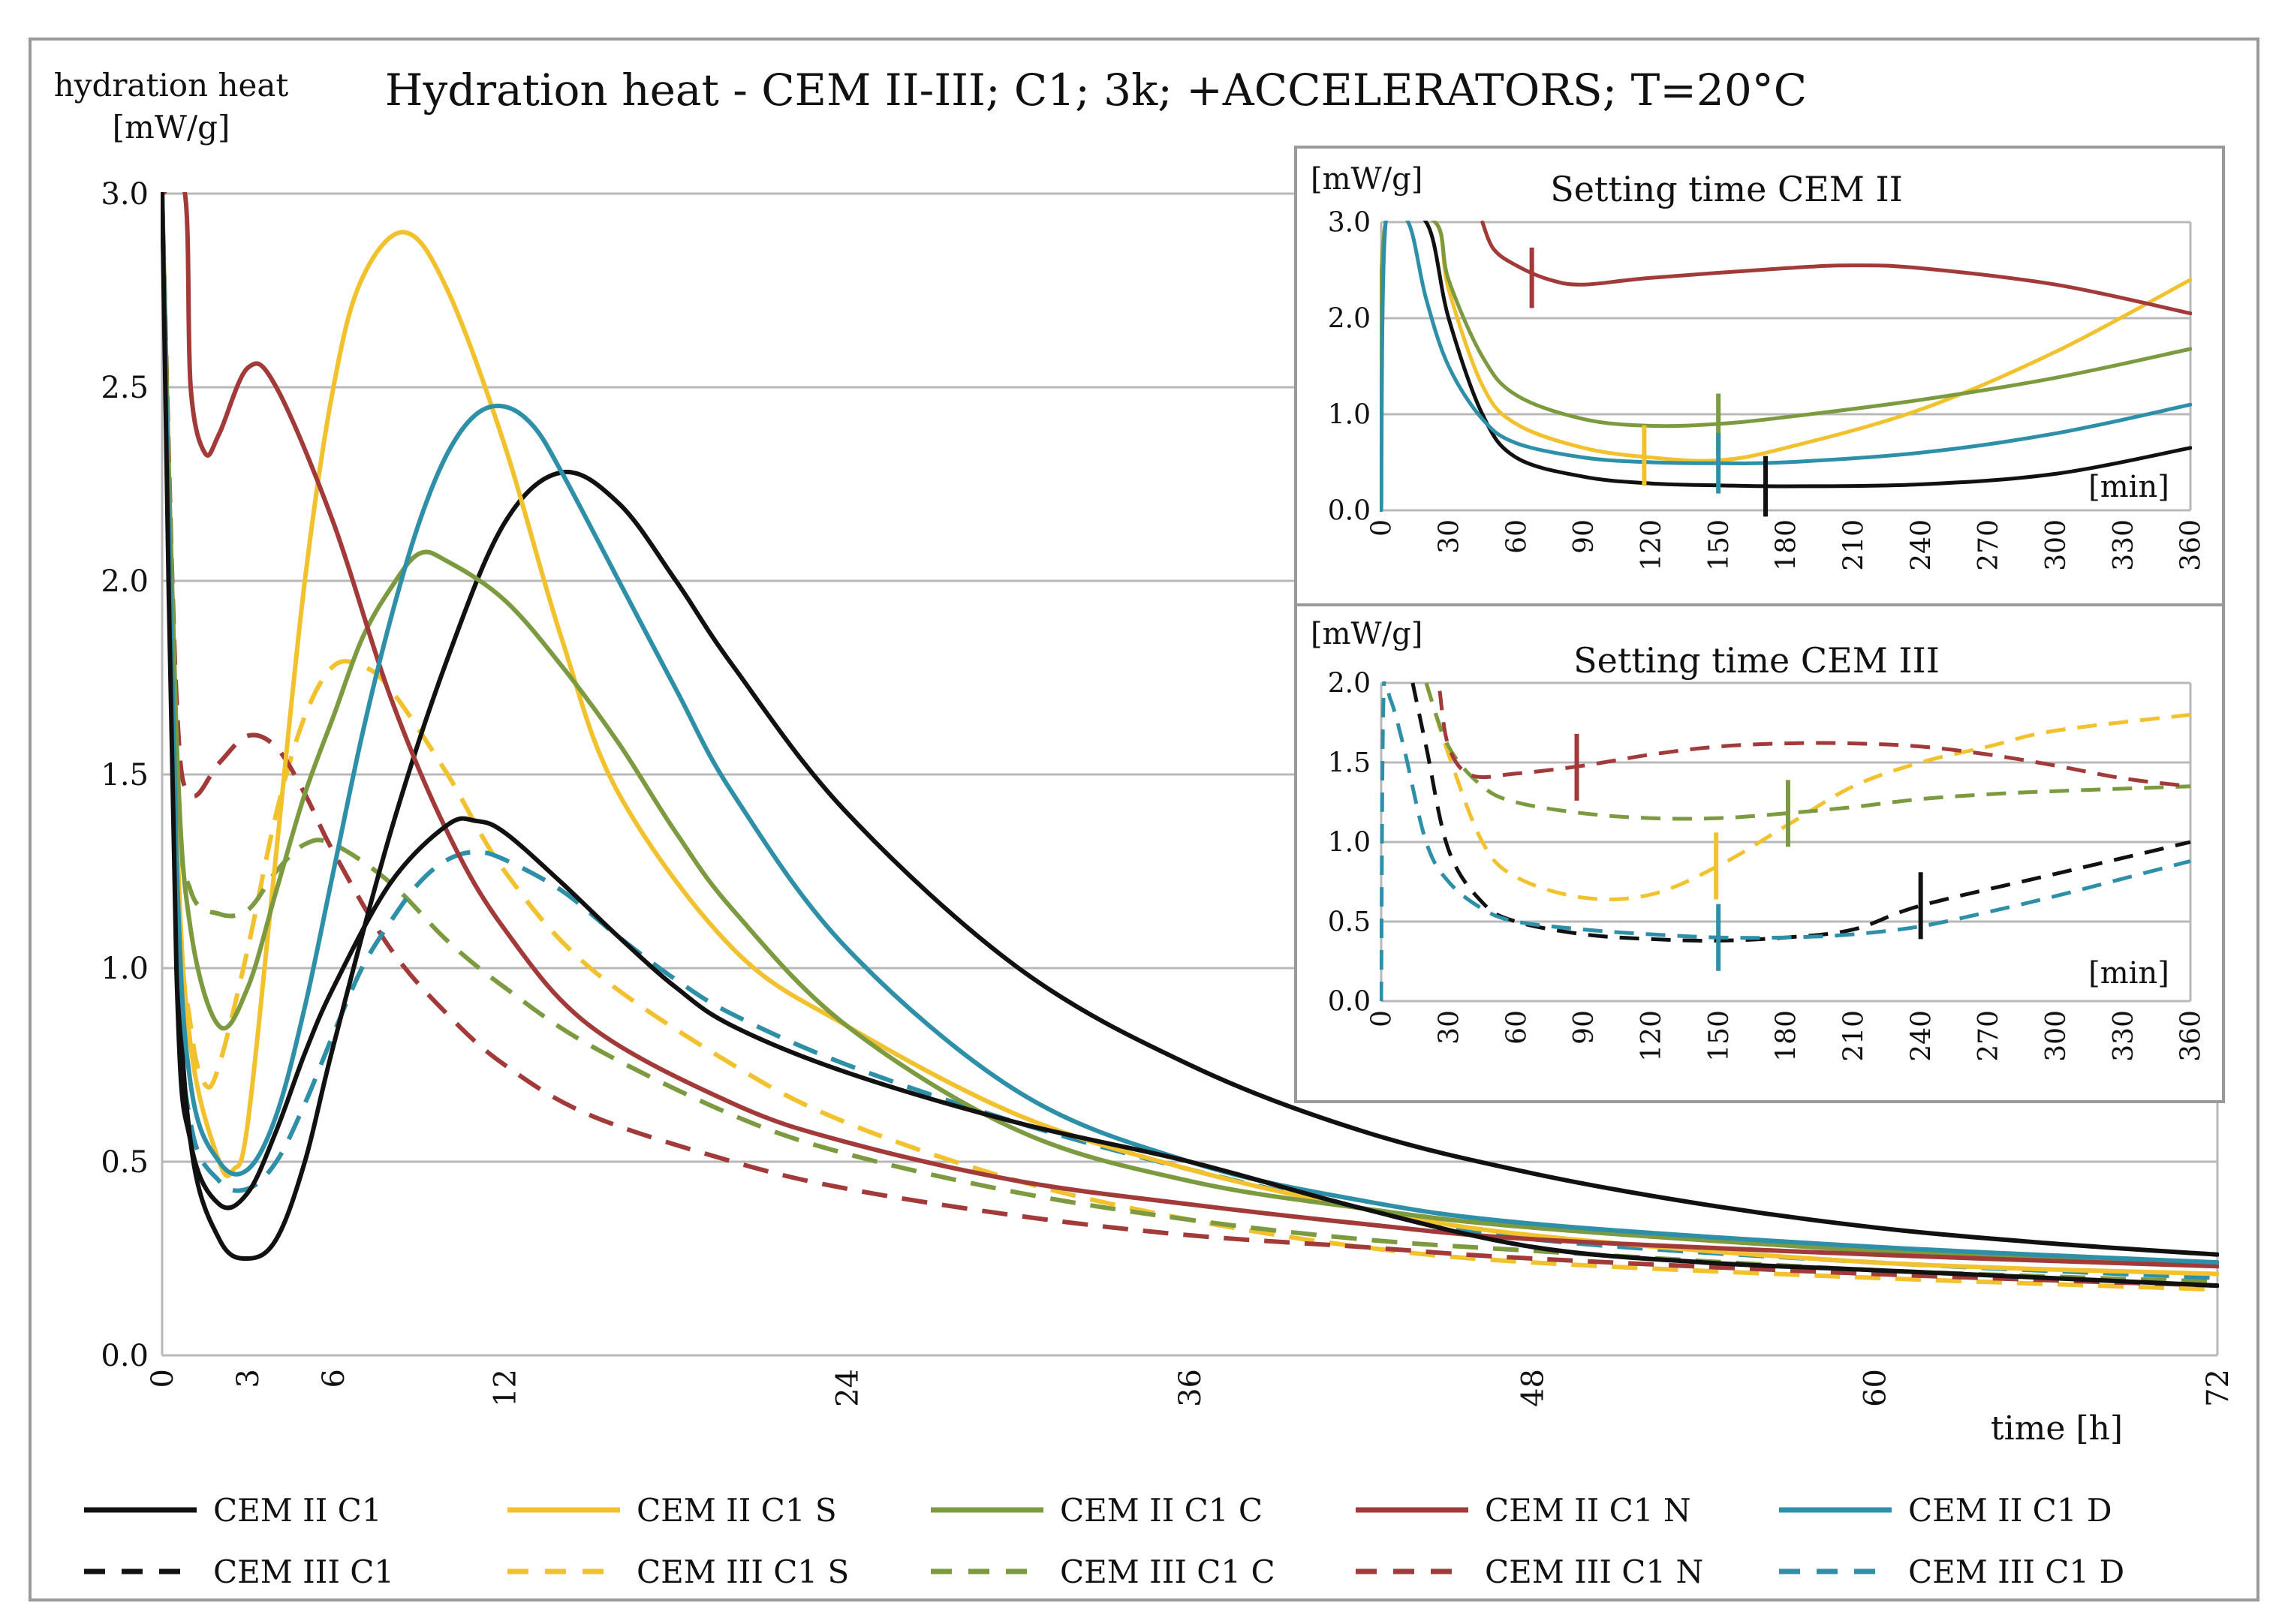  I want to click on inset2-x-tick-label: 60, so click(1516, 1027).